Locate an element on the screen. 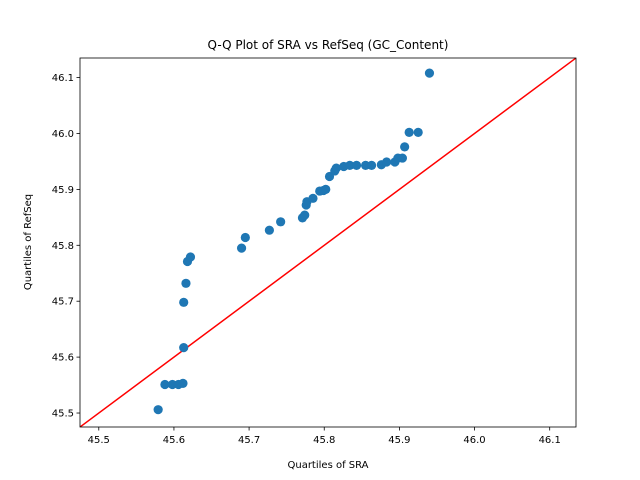 This screenshot has height=480, width=640. x-tick-label: 46.0 is located at coordinates (474, 440).